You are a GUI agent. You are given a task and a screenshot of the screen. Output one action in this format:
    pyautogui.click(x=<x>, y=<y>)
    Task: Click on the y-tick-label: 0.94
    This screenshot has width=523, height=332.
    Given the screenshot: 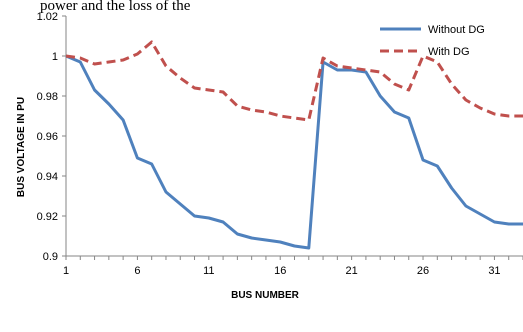 What is the action you would take?
    pyautogui.click(x=47, y=177)
    